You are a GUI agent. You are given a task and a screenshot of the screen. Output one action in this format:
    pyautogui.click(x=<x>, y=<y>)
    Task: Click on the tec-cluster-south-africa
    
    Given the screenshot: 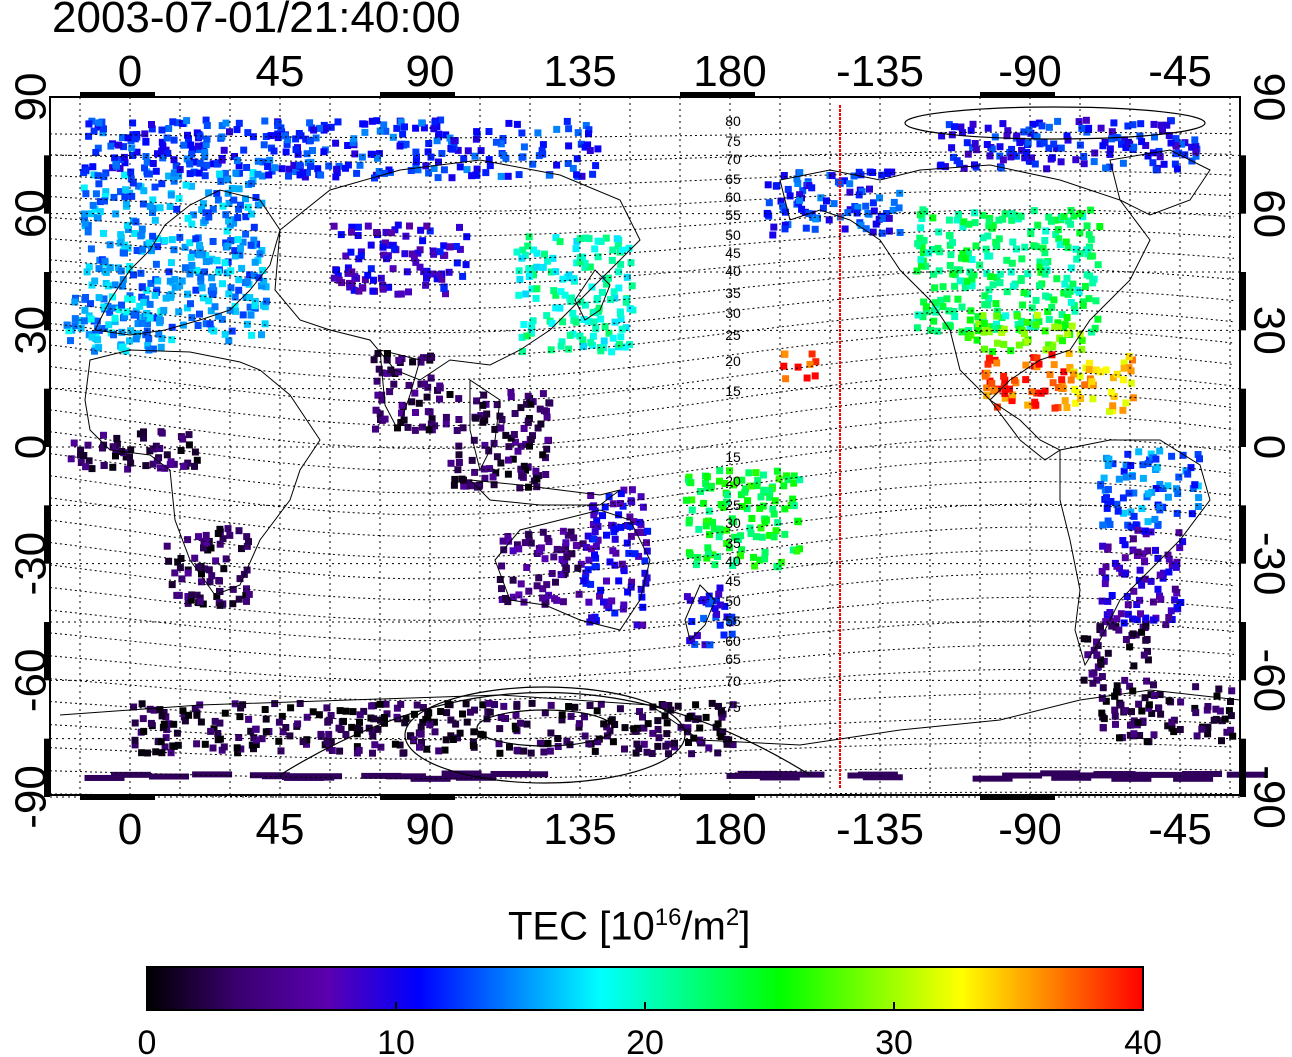 What is the action you would take?
    pyautogui.click(x=208, y=567)
    